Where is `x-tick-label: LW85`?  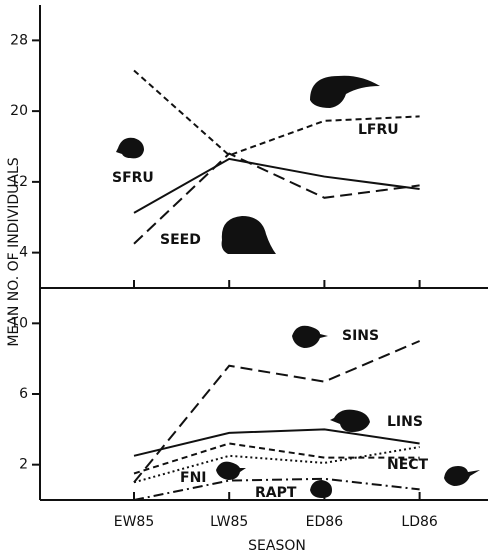 x-tick-label: LW85 is located at coordinates (229, 522).